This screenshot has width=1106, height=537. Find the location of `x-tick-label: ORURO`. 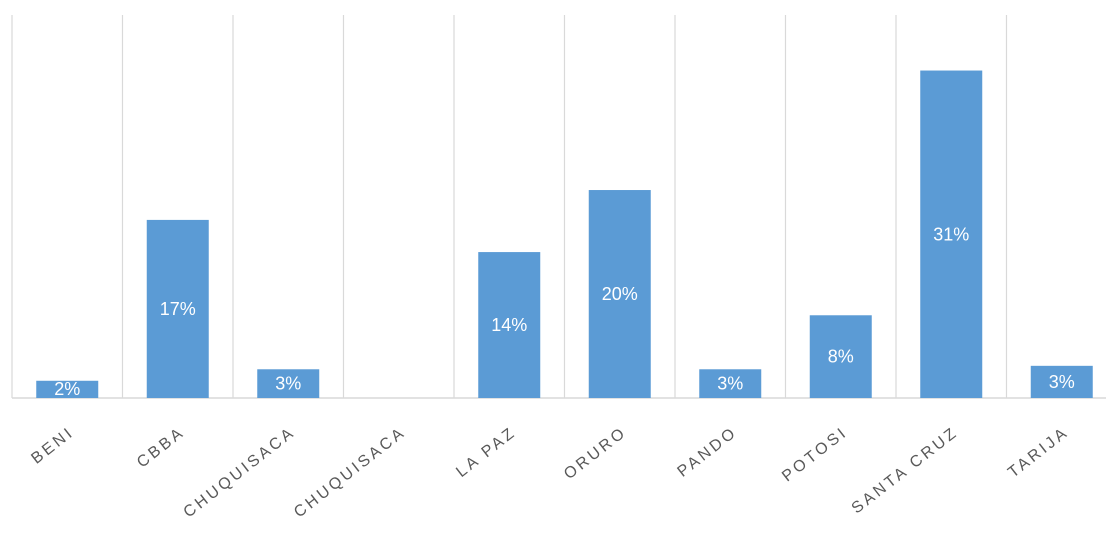

x-tick-label: ORURO is located at coordinates (595, 453).